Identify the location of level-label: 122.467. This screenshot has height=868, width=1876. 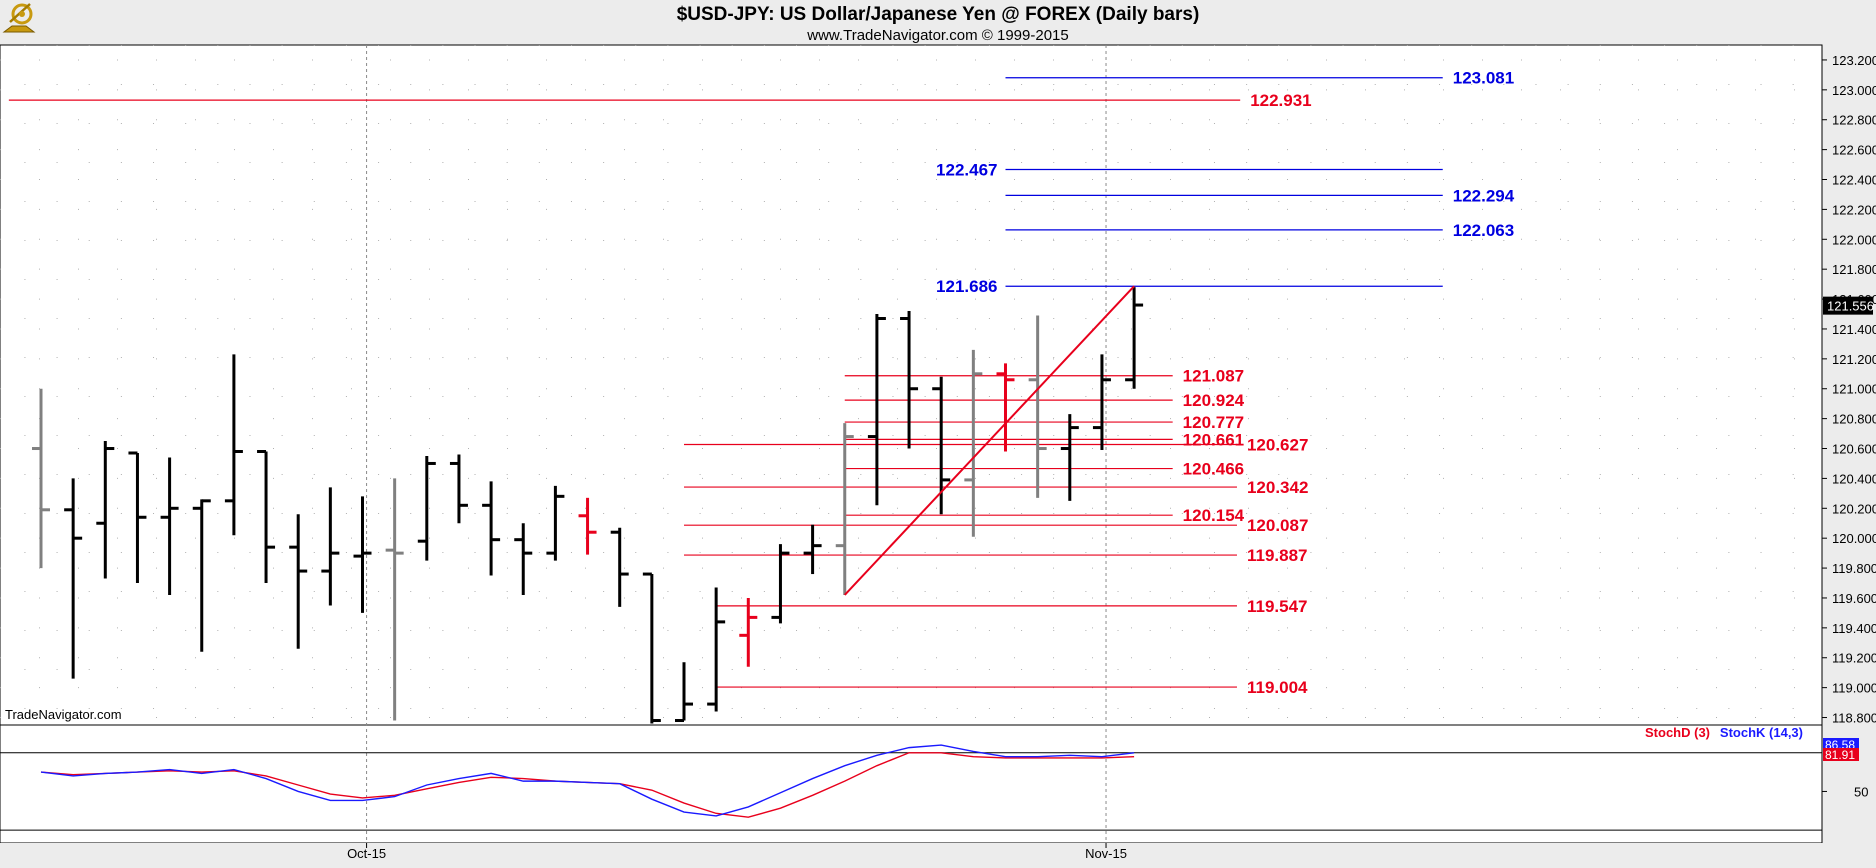
(966, 169).